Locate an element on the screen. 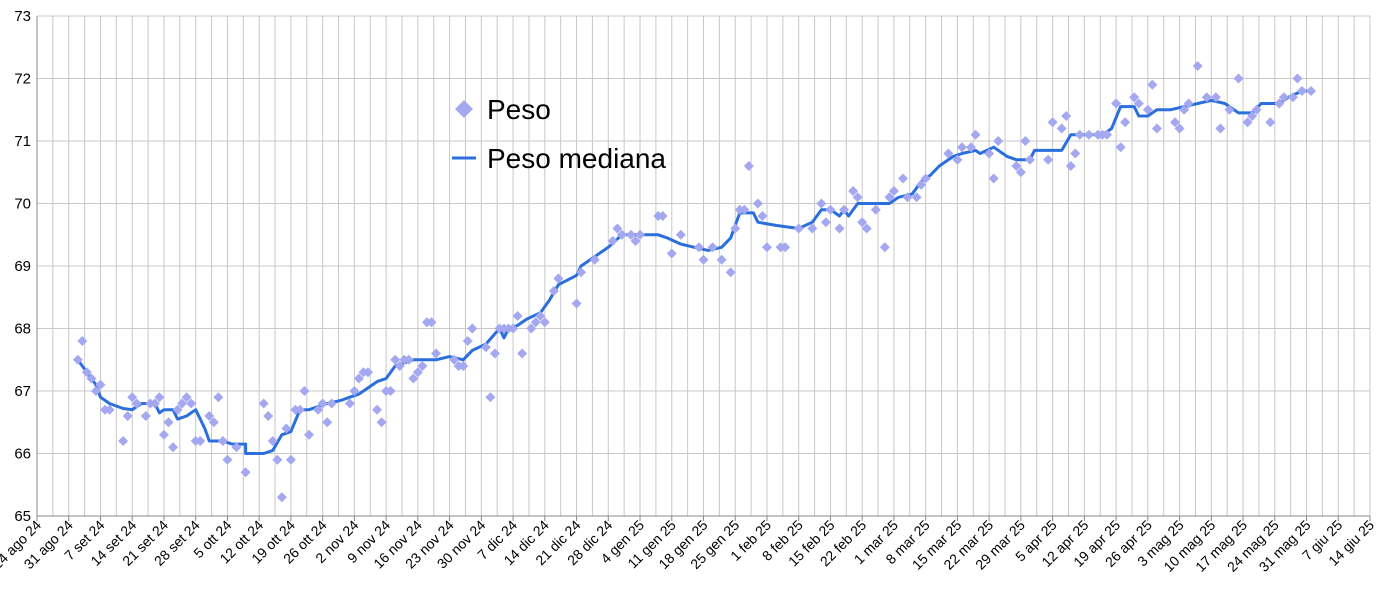  y-tick-label: 66 is located at coordinates (22, 454).